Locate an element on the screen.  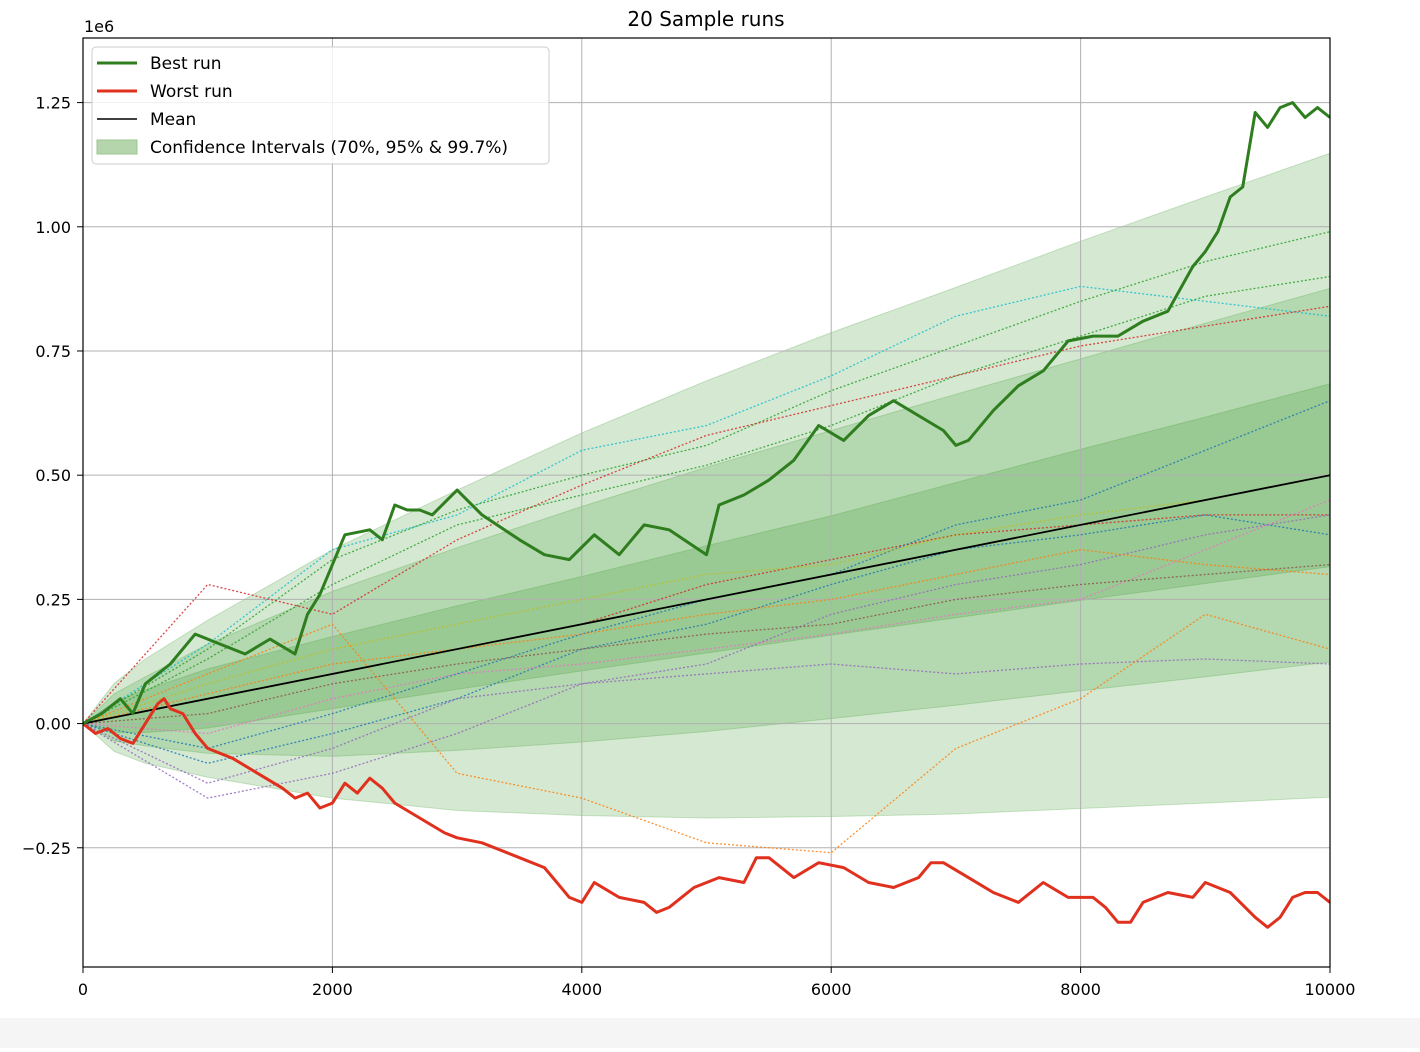
y-offset-label: 1e6 is located at coordinates (99, 26).